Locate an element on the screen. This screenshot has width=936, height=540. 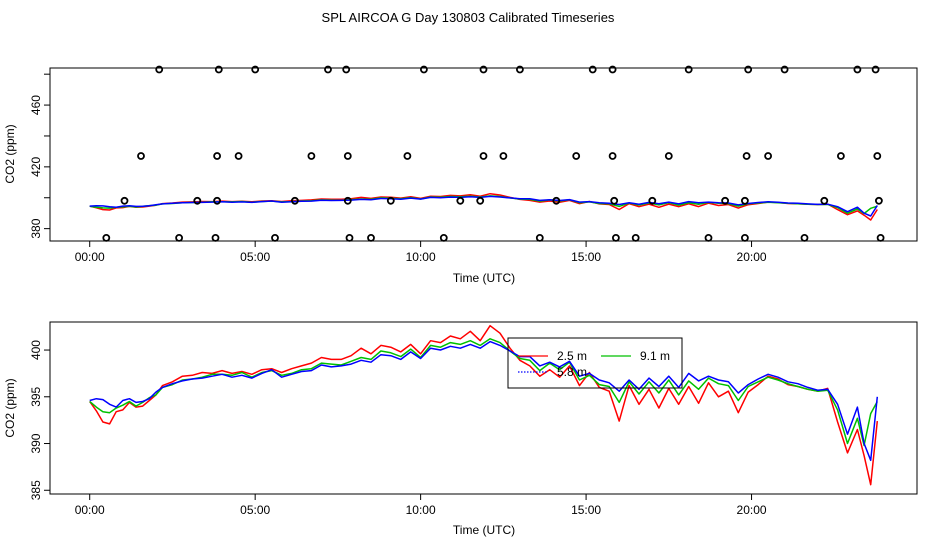
series-line-s2 is located at coordinates (483, 205).